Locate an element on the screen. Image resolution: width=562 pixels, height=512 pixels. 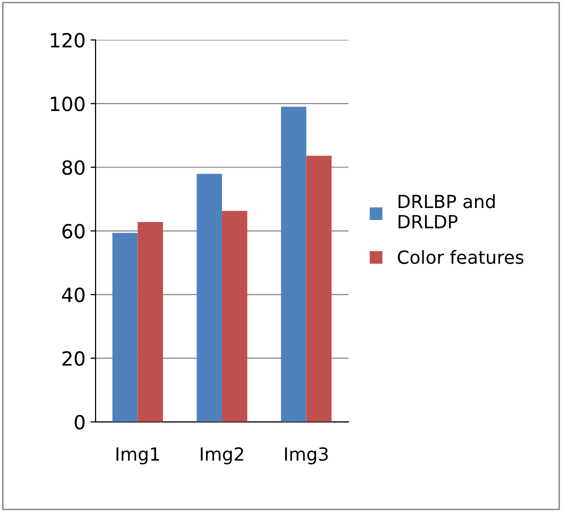
y-tick-label: 120 is located at coordinates (67, 40).